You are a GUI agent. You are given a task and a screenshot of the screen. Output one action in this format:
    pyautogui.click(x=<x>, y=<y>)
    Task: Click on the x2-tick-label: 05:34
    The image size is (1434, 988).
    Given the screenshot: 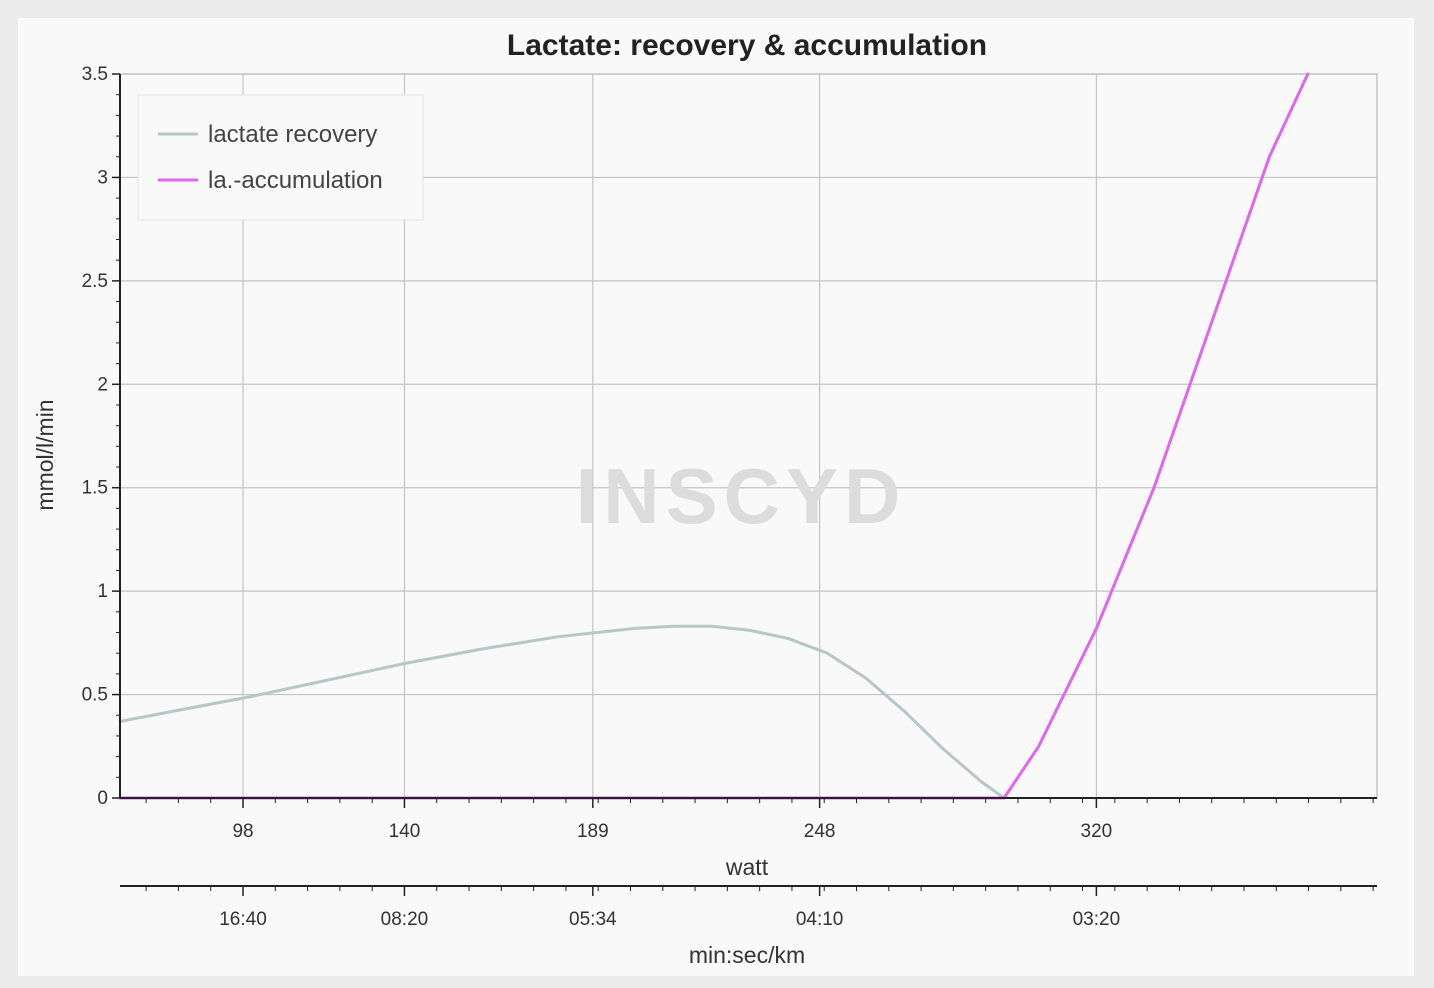 What is the action you would take?
    pyautogui.click(x=593, y=919)
    